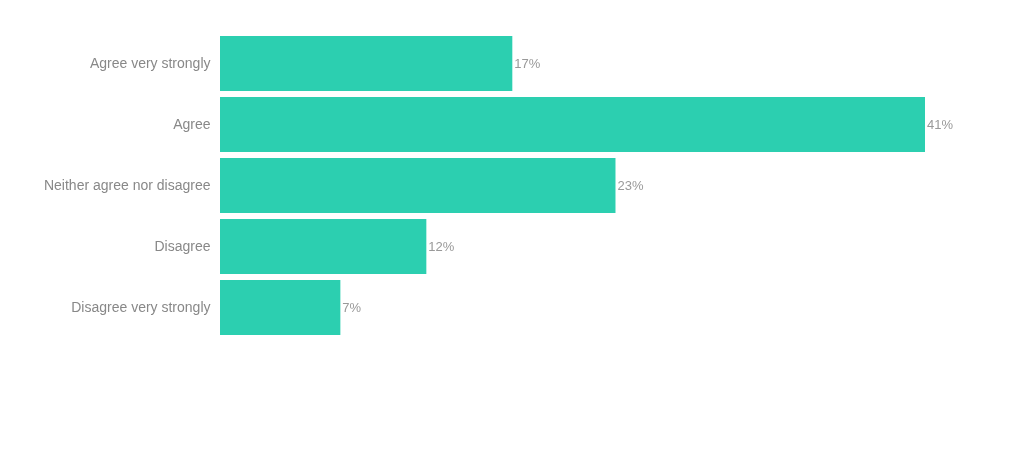  Describe the element at coordinates (630, 185) in the screenshot. I see `data-label: 23%` at that location.